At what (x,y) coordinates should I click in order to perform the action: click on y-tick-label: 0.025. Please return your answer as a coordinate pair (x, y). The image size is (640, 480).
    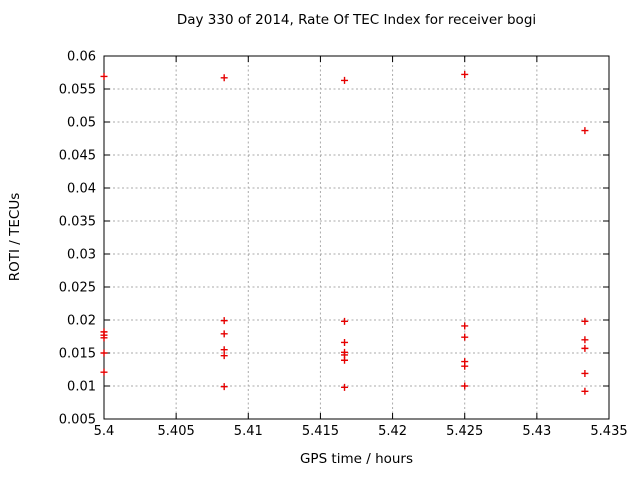
    Looking at the image, I should click on (77, 288).